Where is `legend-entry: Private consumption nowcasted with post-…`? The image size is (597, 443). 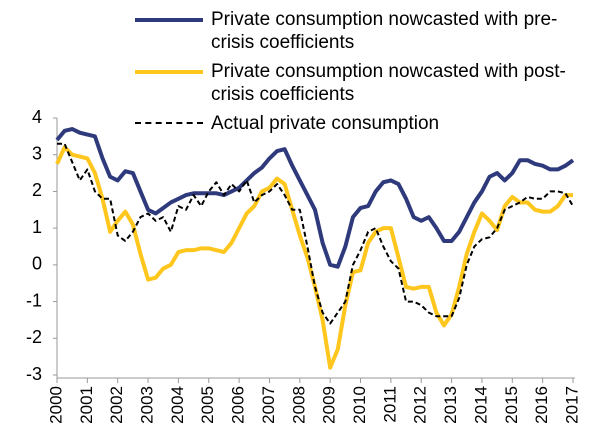 legend-entry: Private consumption nowcasted with post-… is located at coordinates (365, 83).